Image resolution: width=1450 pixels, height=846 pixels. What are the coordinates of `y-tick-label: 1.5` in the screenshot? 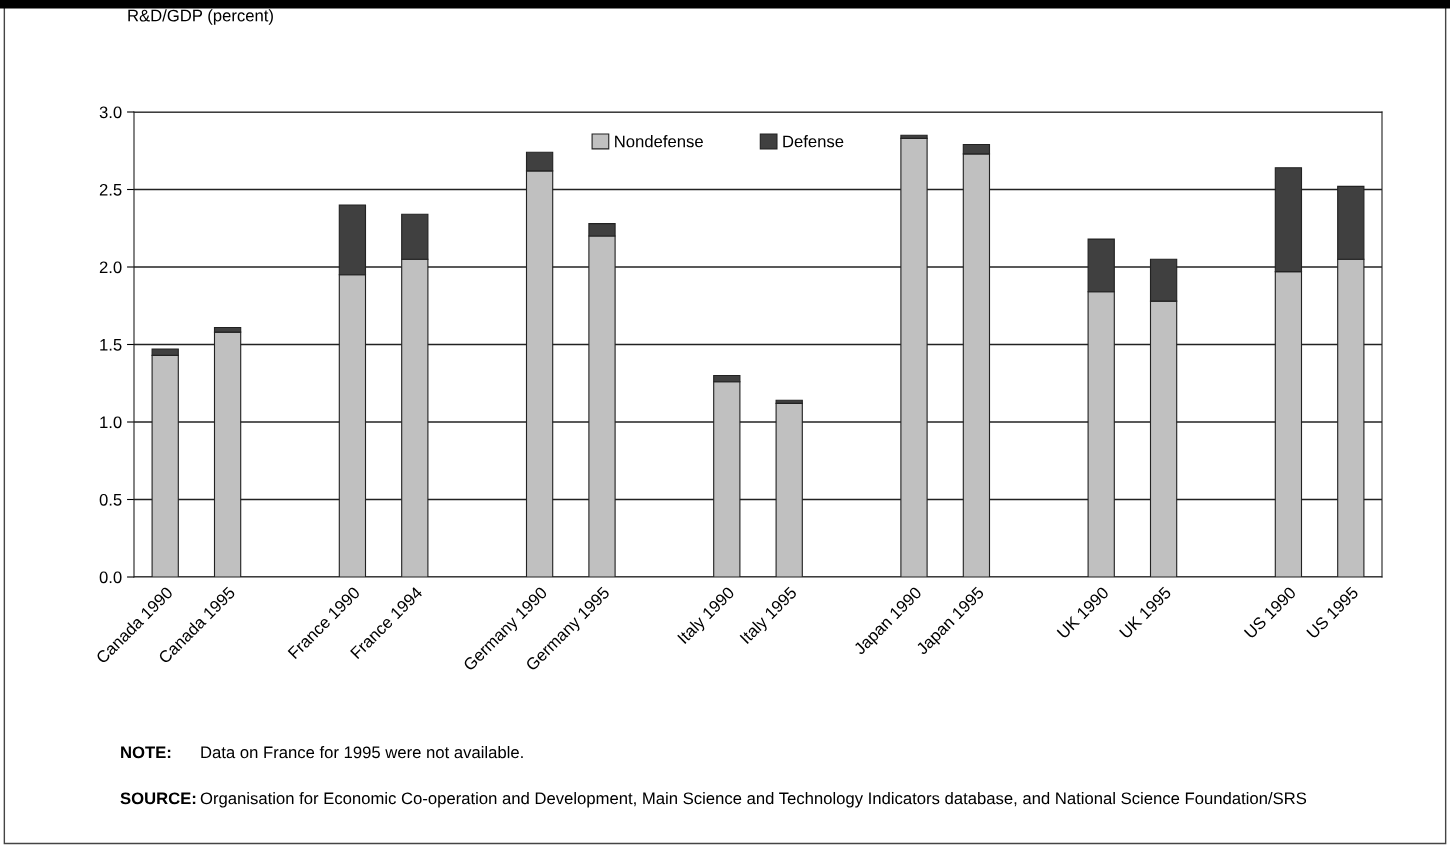 It's located at (111, 345).